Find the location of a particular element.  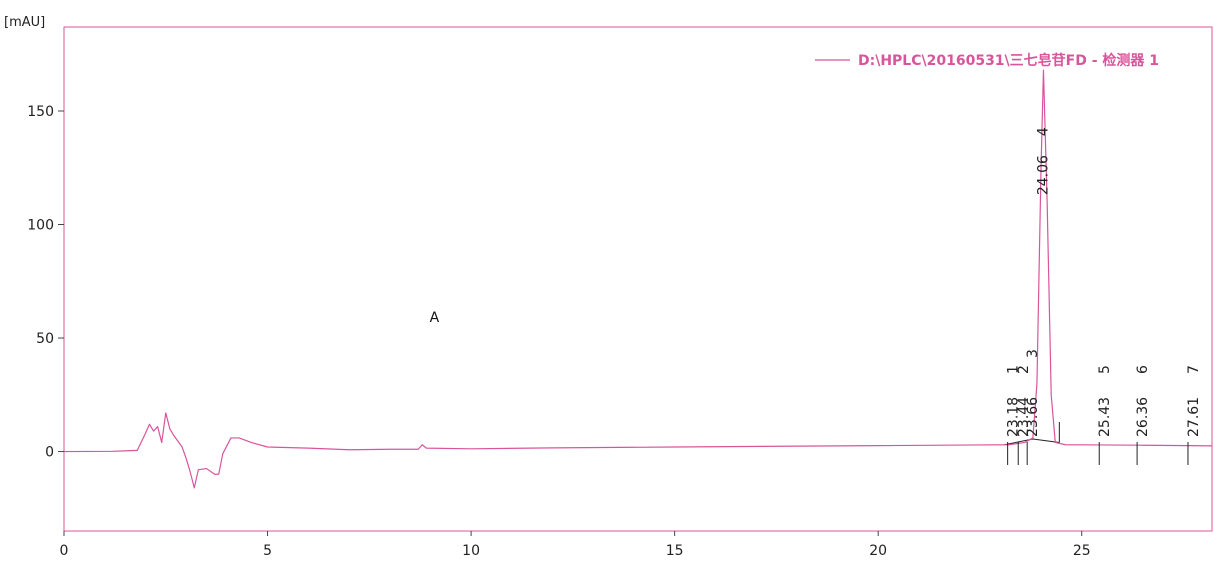

peak-number-label: 7 is located at coordinates (1194, 369).